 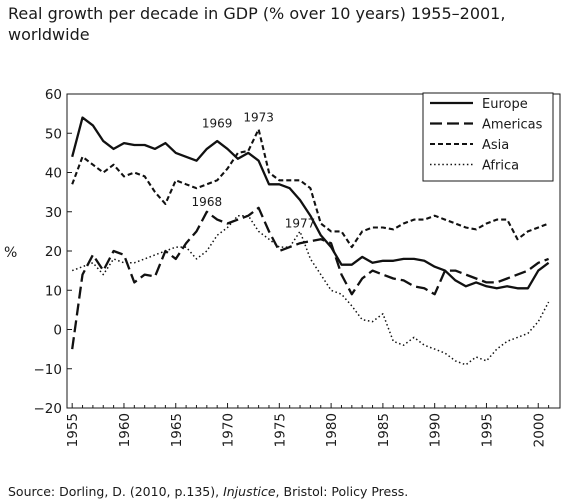 What do you see at coordinates (53, 291) in the screenshot?
I see `y-tick-label: 10` at bounding box center [53, 291].